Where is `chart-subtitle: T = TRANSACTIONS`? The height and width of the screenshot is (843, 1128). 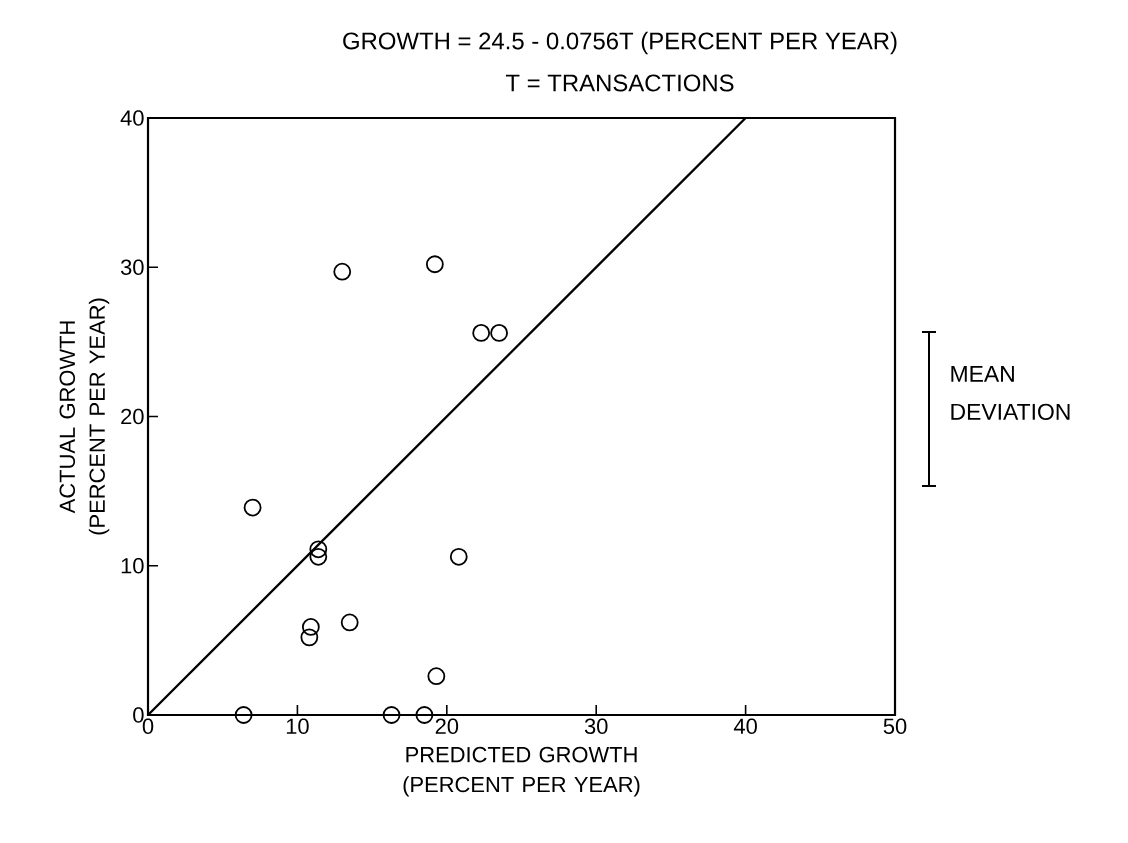 chart-subtitle: T = TRANSACTIONS is located at coordinates (619, 83).